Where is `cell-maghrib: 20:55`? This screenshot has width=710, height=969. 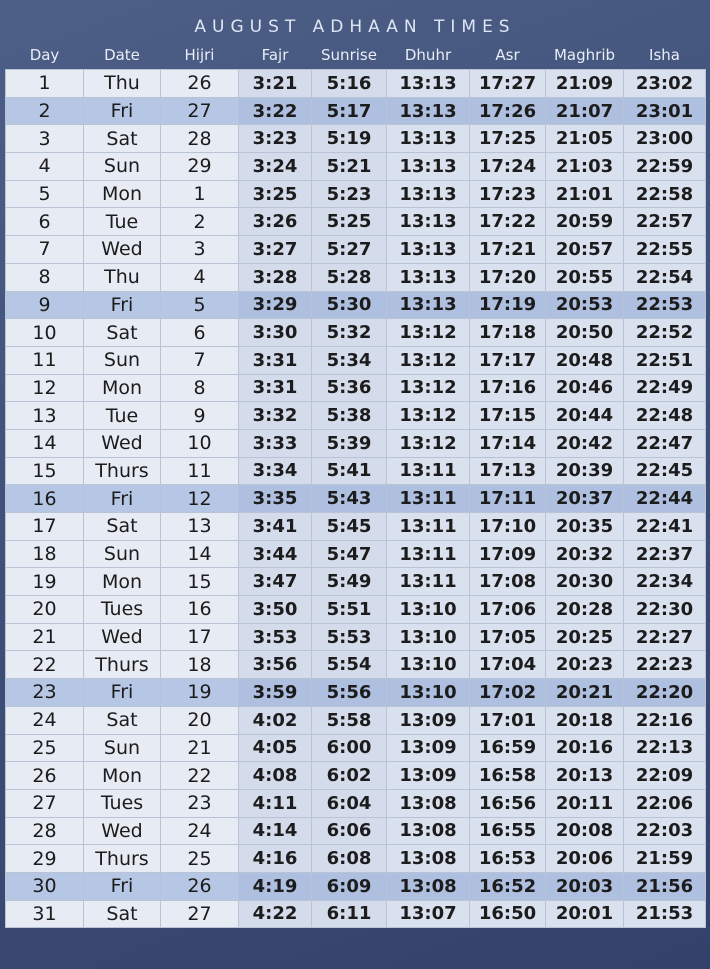 cell-maghrib: 20:55 is located at coordinates (584, 277).